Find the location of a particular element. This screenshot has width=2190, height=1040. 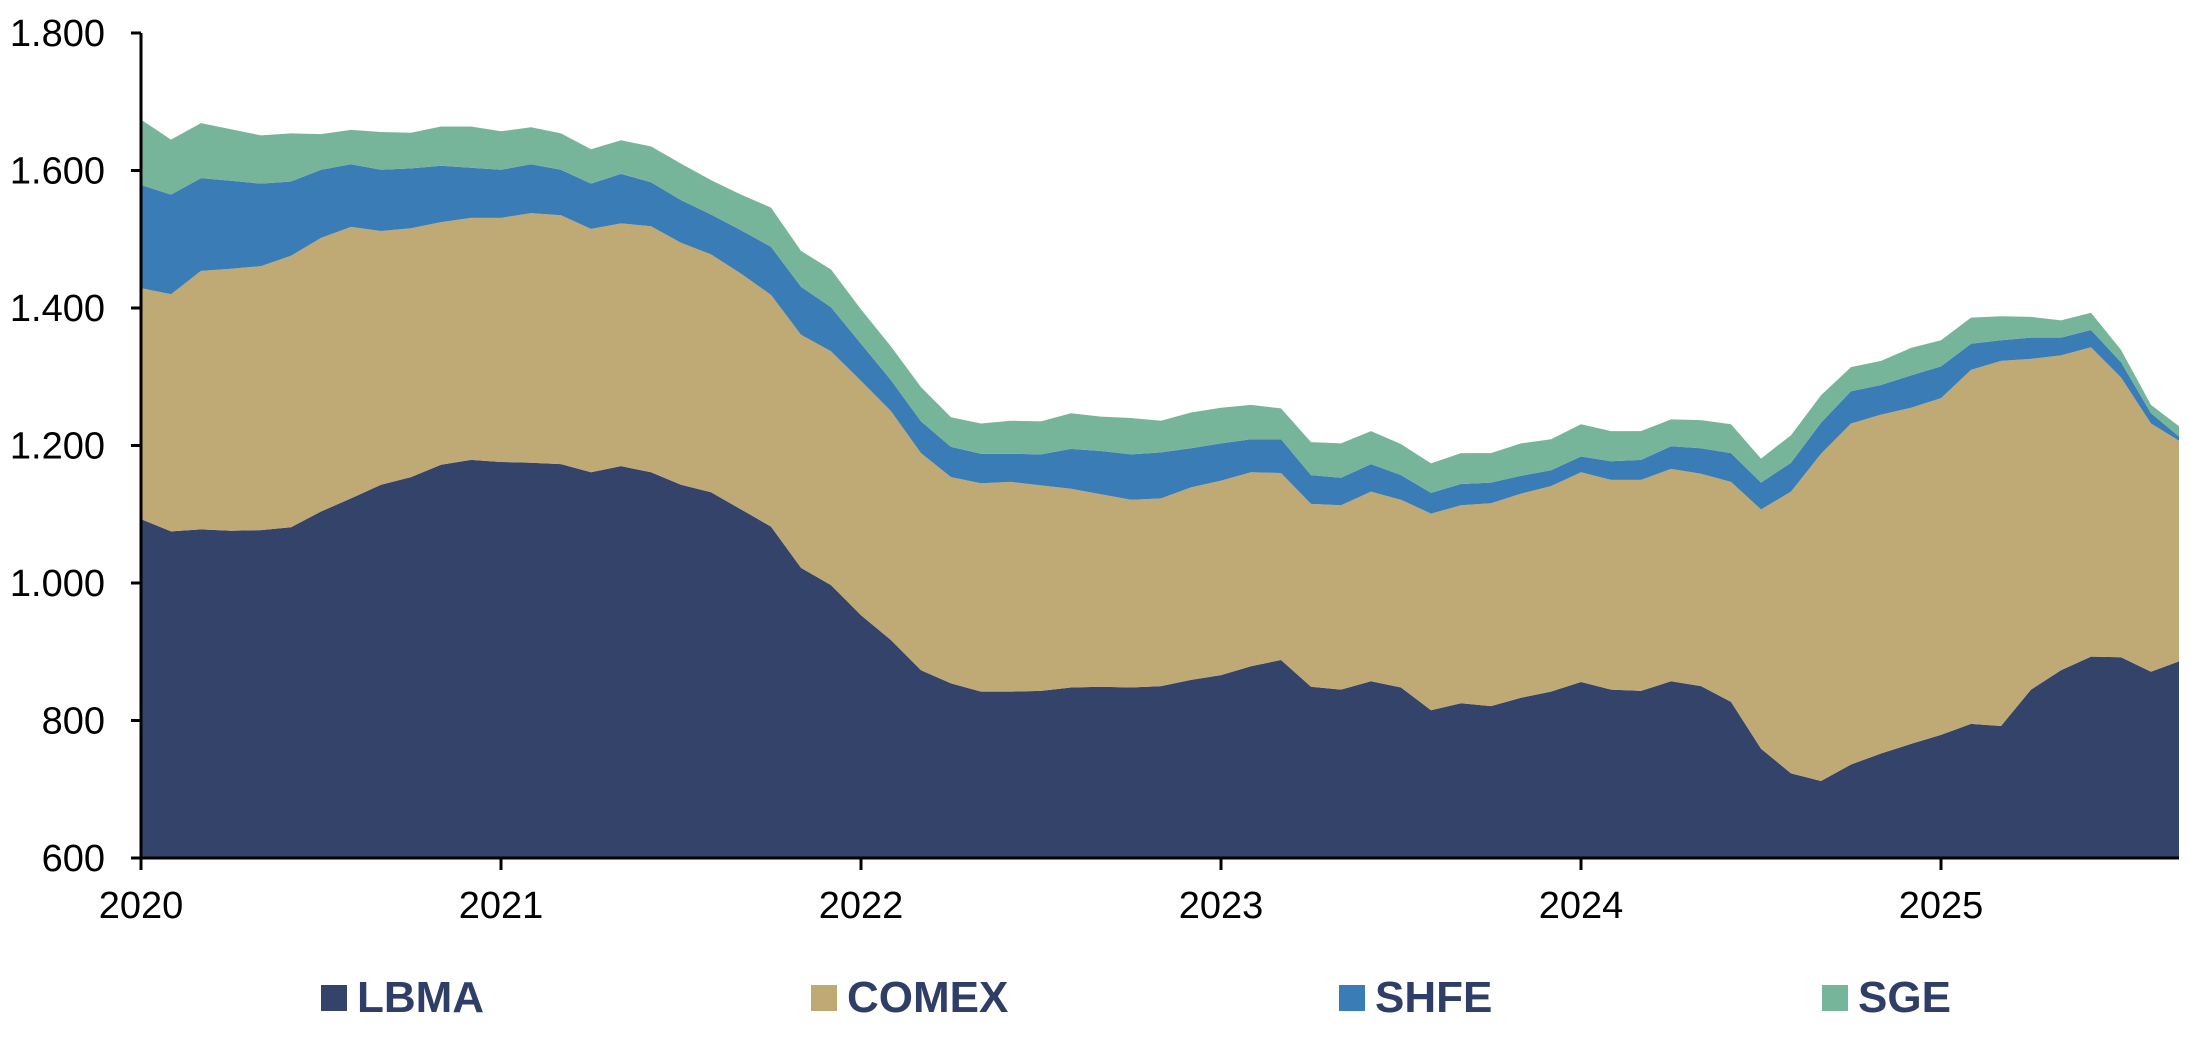

y-tick-label: 600 is located at coordinates (73, 859).